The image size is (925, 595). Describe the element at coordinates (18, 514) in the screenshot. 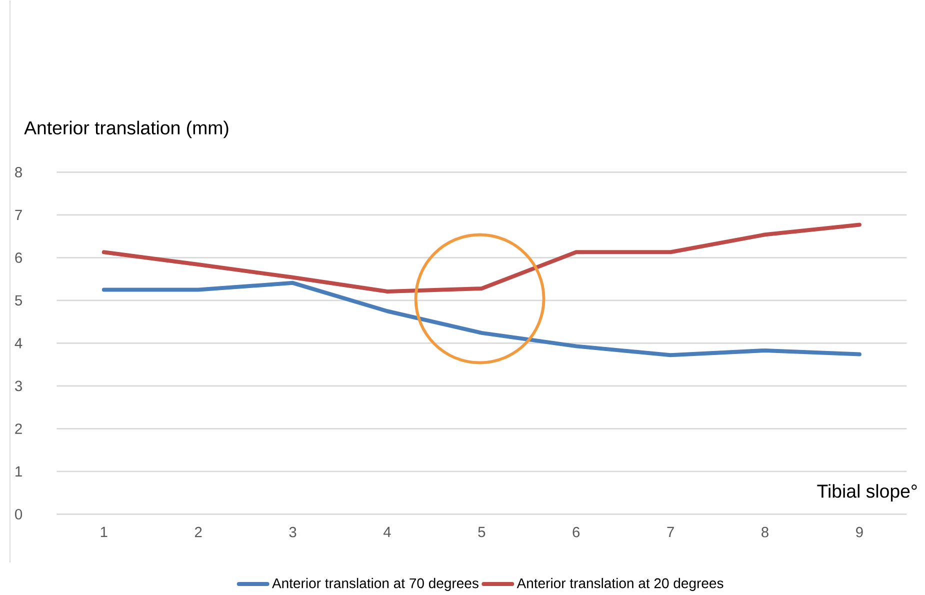

I see `y-tick-label: 0` at that location.